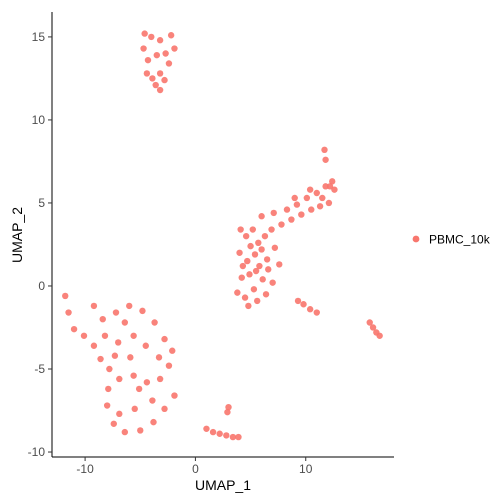  Describe the element at coordinates (39, 369) in the screenshot. I see `y-tick-label: -5` at that location.